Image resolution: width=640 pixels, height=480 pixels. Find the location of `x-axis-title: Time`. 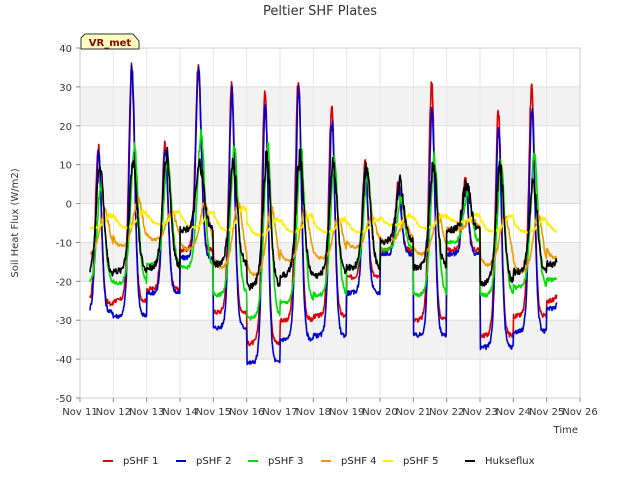

x-axis-title: Time is located at coordinates (565, 430).